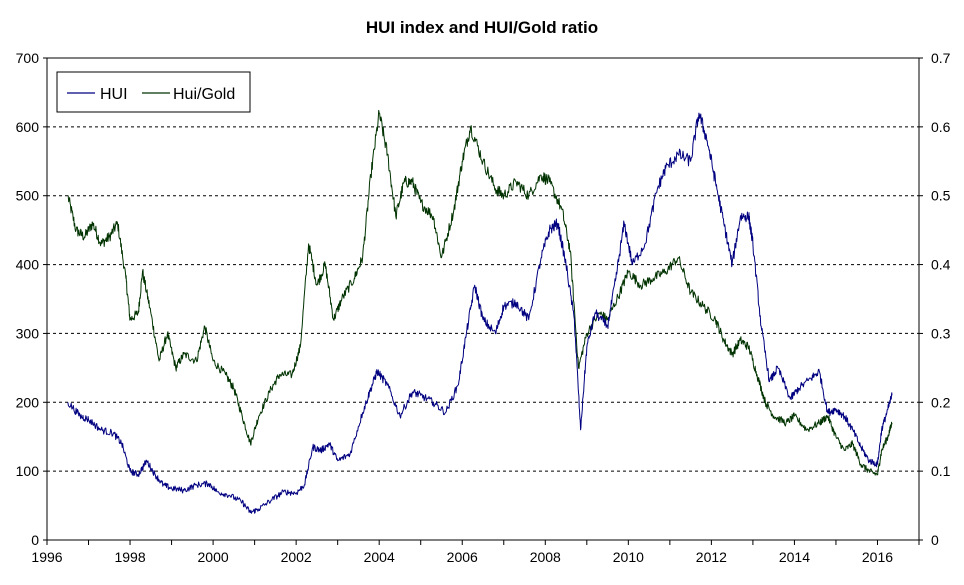  Describe the element at coordinates (941, 127) in the screenshot. I see `y-right-tick-label: 0.6` at that location.